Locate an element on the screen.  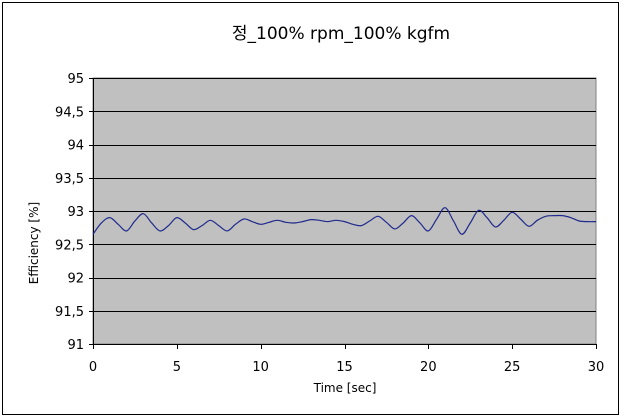
x-tick-label: 20 is located at coordinates (428, 367).